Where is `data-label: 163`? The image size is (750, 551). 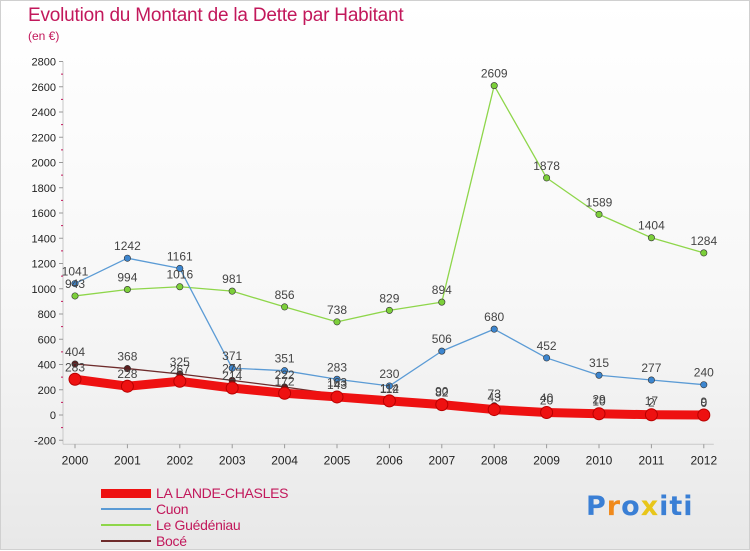 data-label: 163 is located at coordinates (337, 382).